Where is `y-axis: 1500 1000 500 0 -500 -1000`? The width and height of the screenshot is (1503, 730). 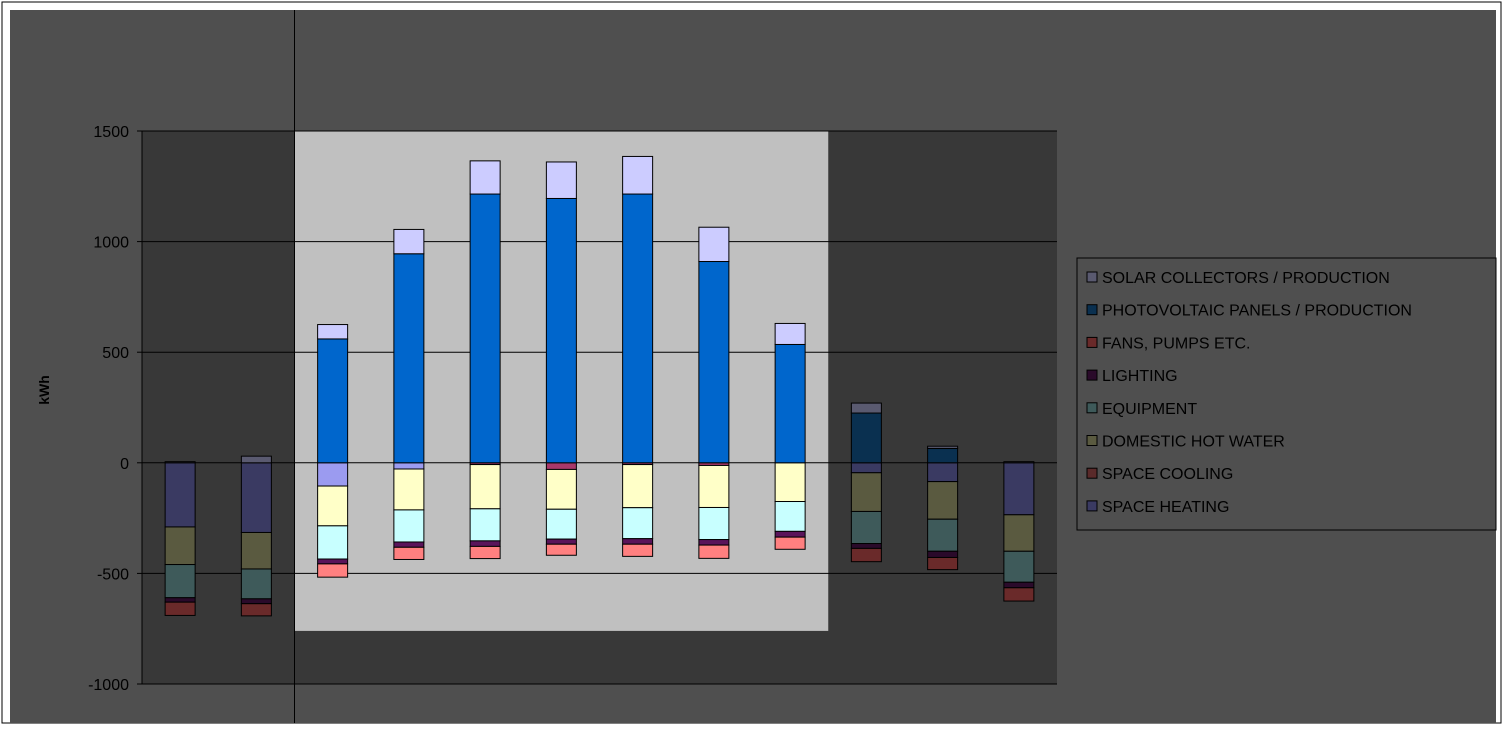
y-axis: 1500 1000 500 0 -500 -1000 is located at coordinates (115, 409).